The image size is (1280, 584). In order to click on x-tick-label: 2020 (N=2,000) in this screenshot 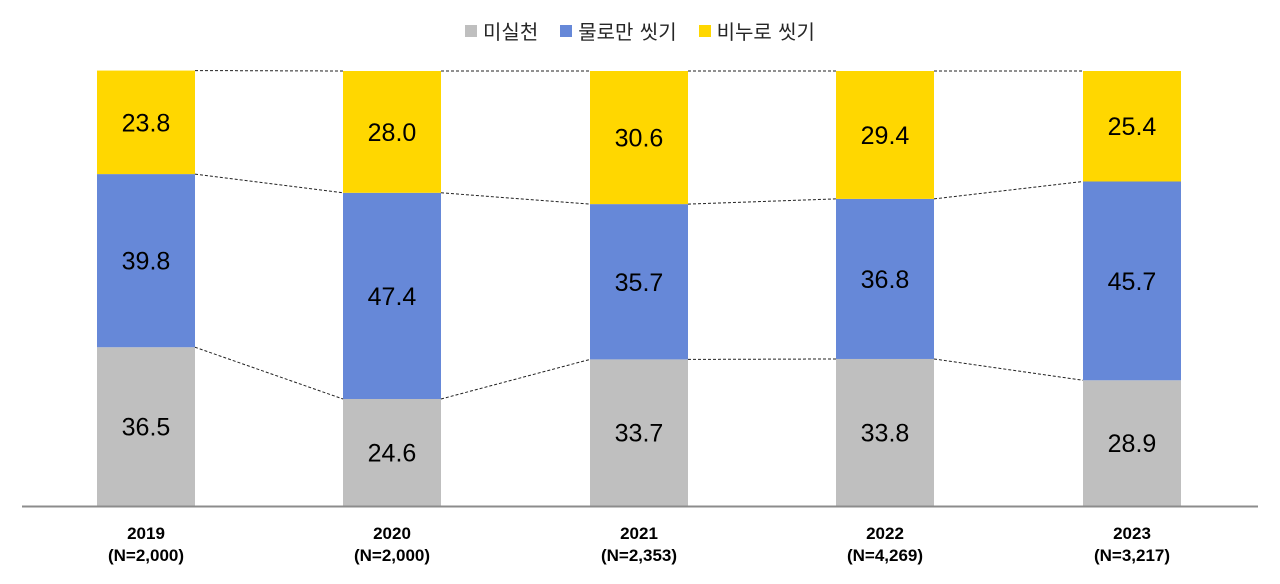, I will do `click(392, 544)`.